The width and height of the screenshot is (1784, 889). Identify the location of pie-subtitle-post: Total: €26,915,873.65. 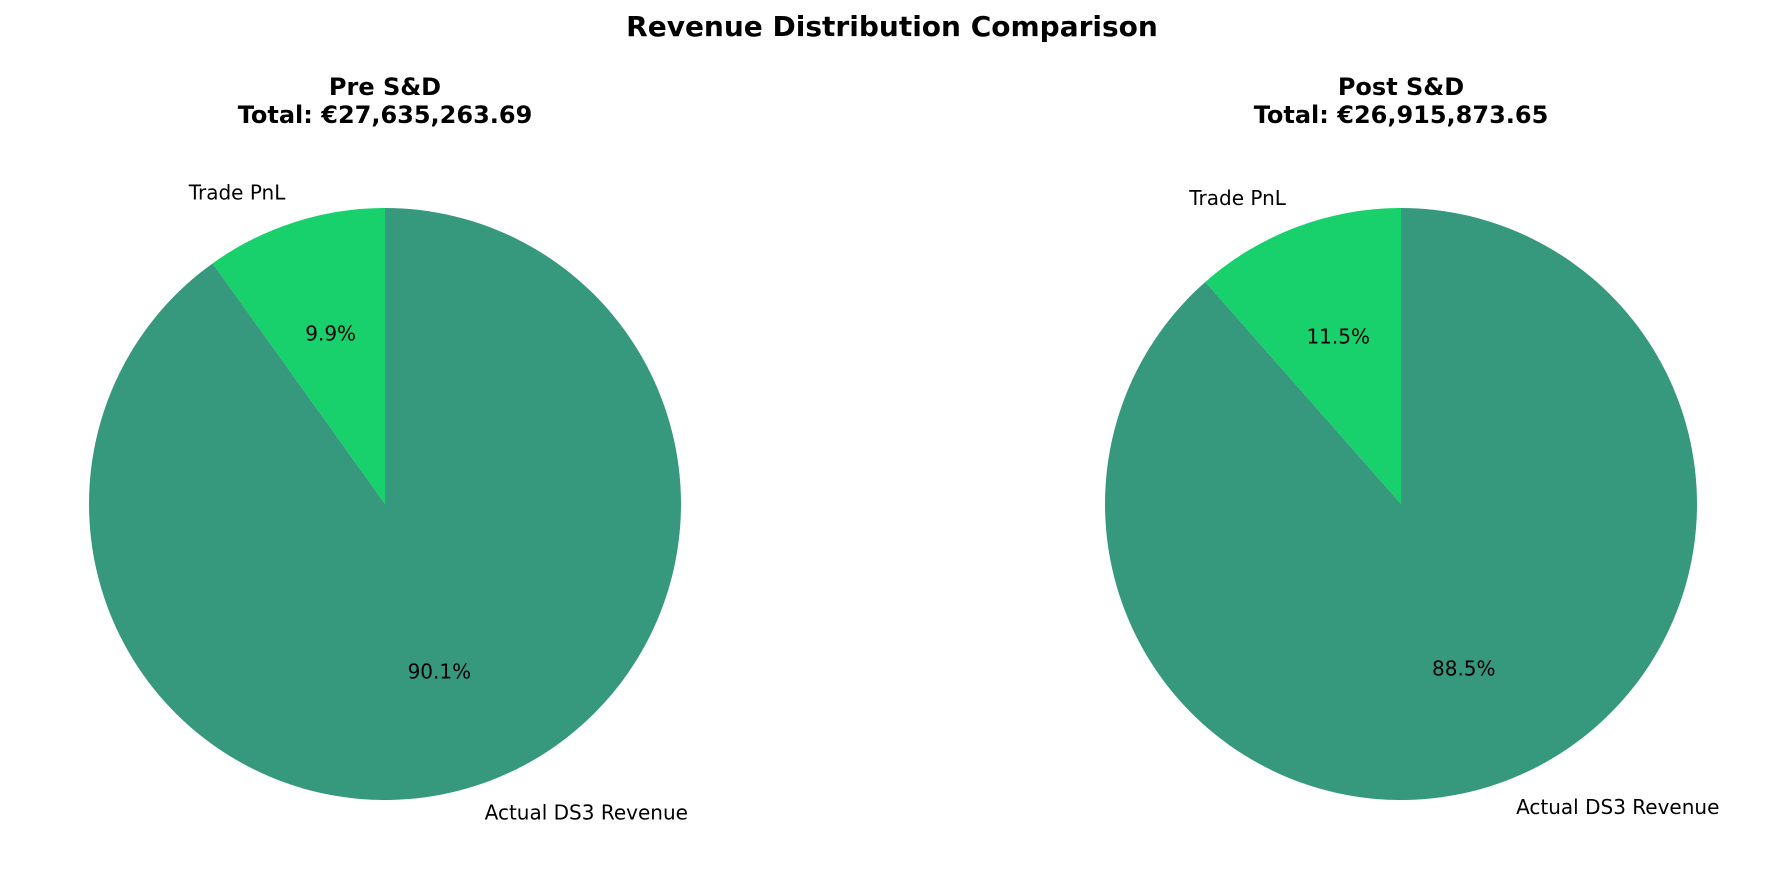
(1401, 115).